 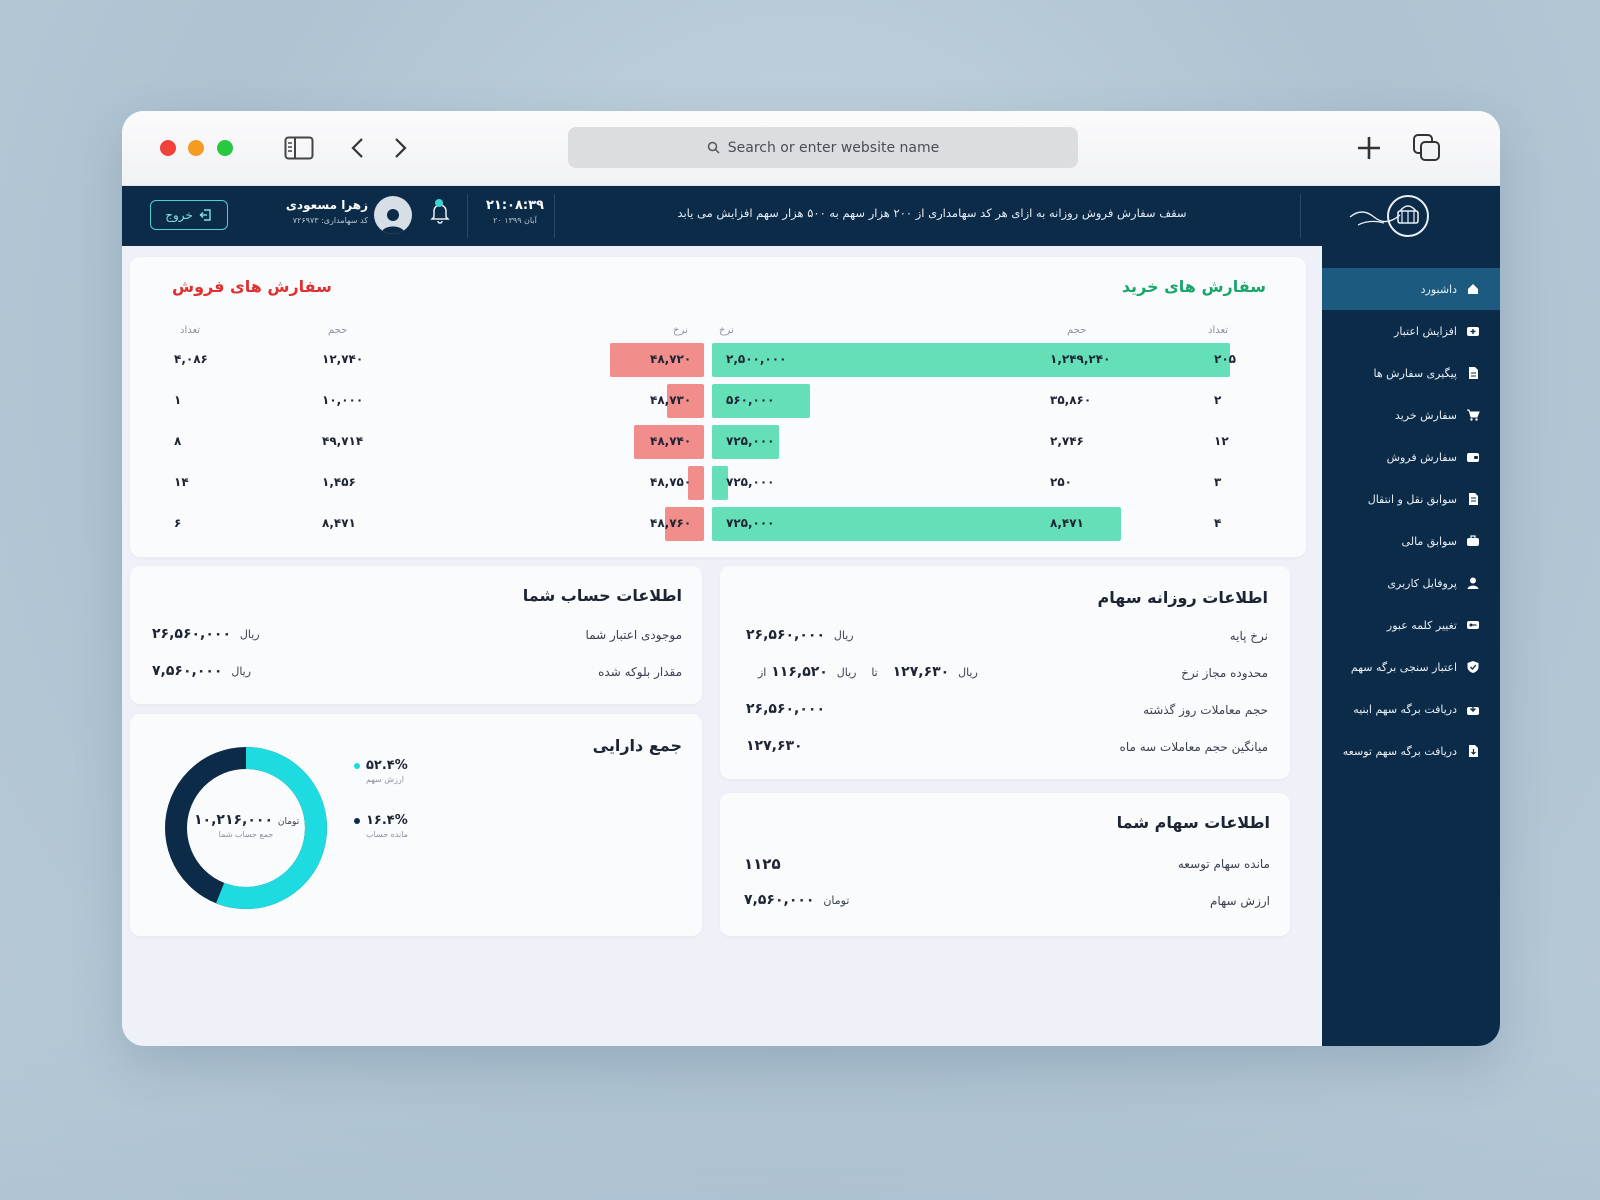 What do you see at coordinates (168, 148) in the screenshot?
I see `close-window-button` at bounding box center [168, 148].